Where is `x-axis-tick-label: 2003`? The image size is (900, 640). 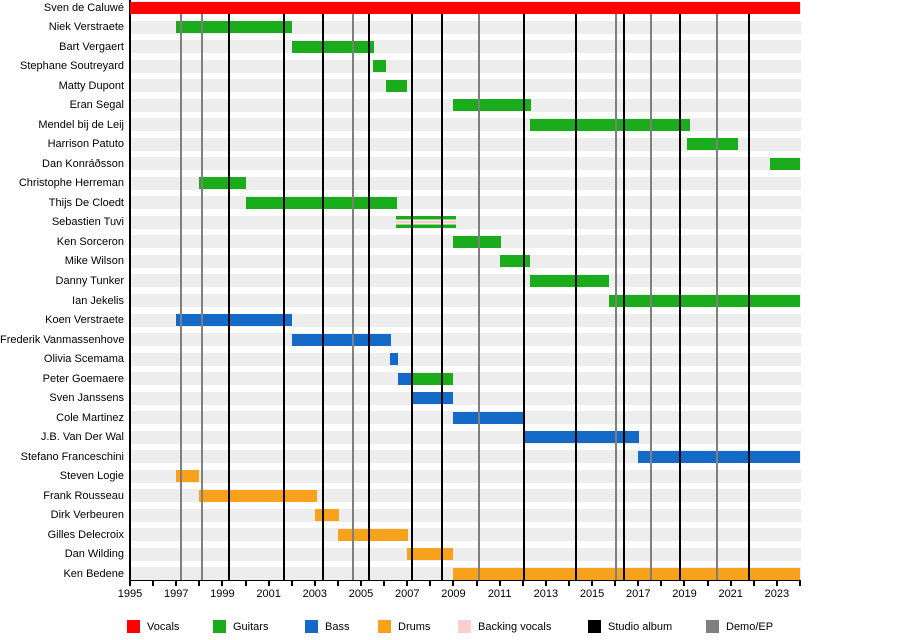
x-axis-tick-label: 2003 is located at coordinates (315, 594).